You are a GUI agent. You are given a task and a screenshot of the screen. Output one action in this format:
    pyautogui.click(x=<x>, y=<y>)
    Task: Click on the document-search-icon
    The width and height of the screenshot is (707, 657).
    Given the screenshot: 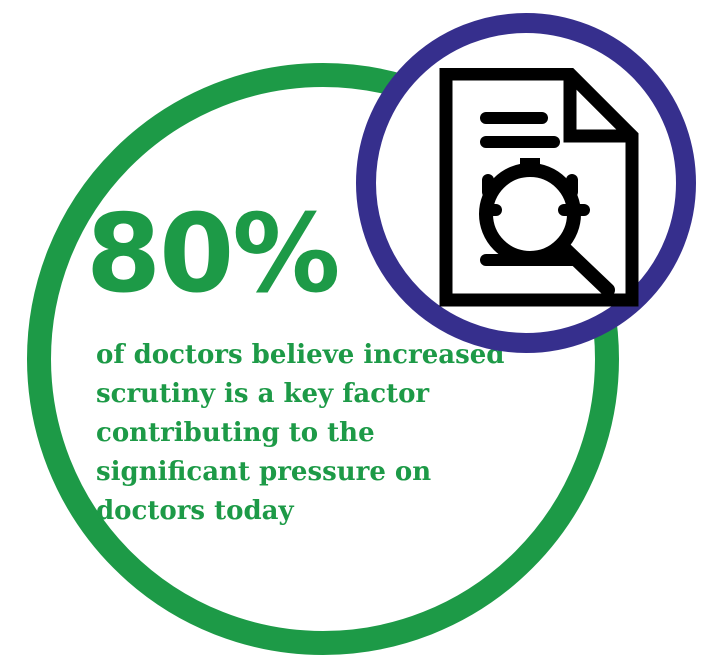 What is the action you would take?
    pyautogui.click(x=538, y=187)
    